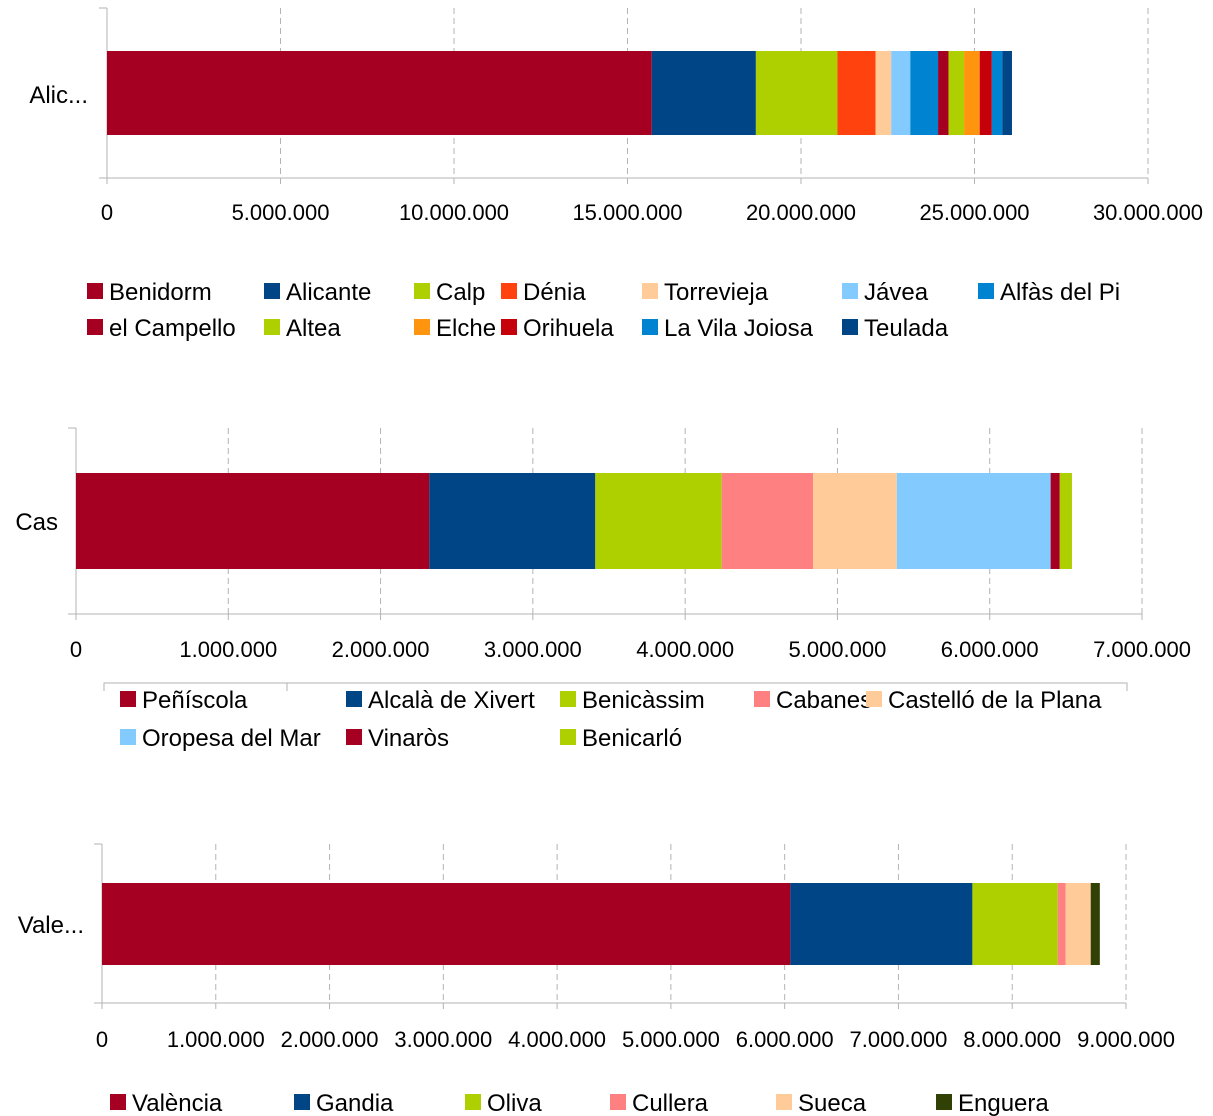 The width and height of the screenshot is (1213, 1116). I want to click on legend-label: Elche, so click(466, 328).